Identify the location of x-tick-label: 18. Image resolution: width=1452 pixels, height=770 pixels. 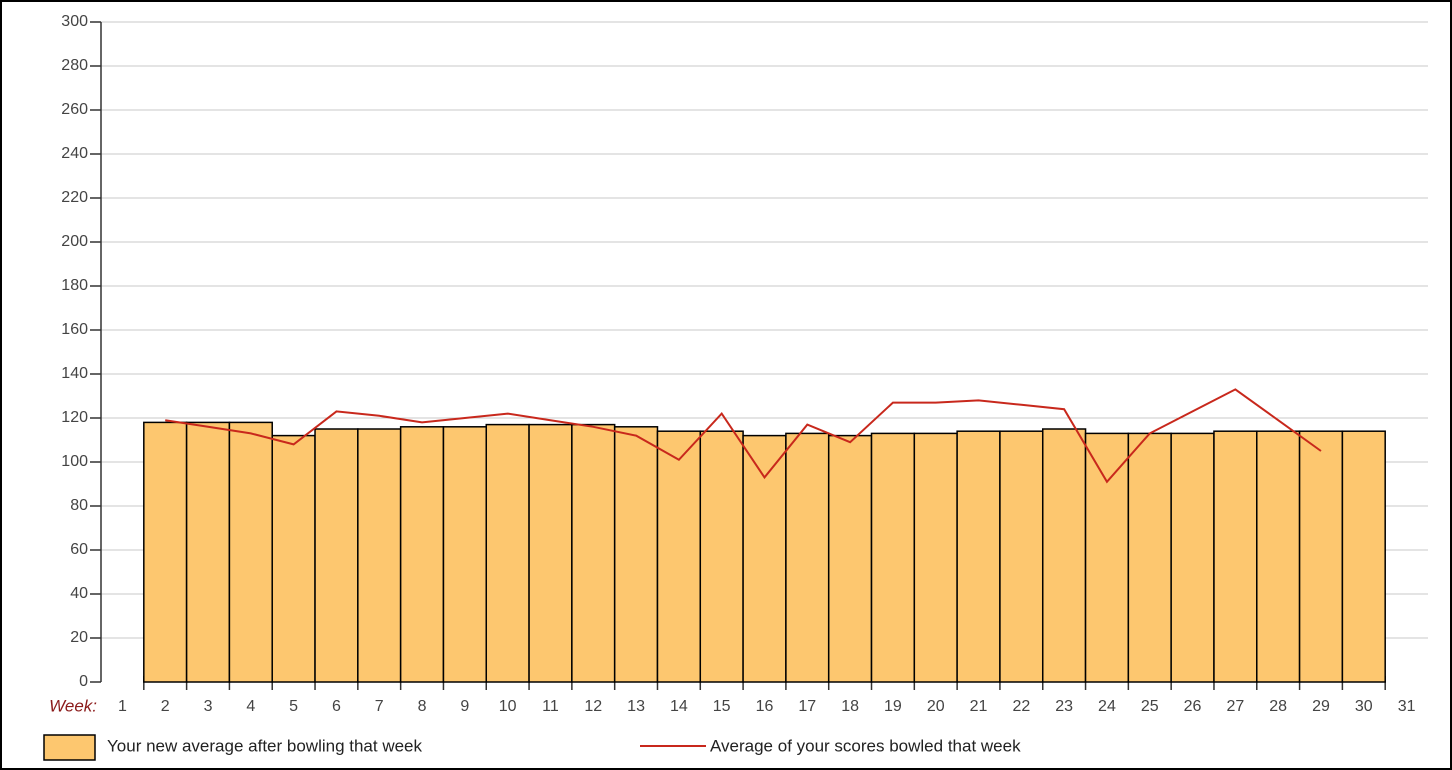
(850, 706).